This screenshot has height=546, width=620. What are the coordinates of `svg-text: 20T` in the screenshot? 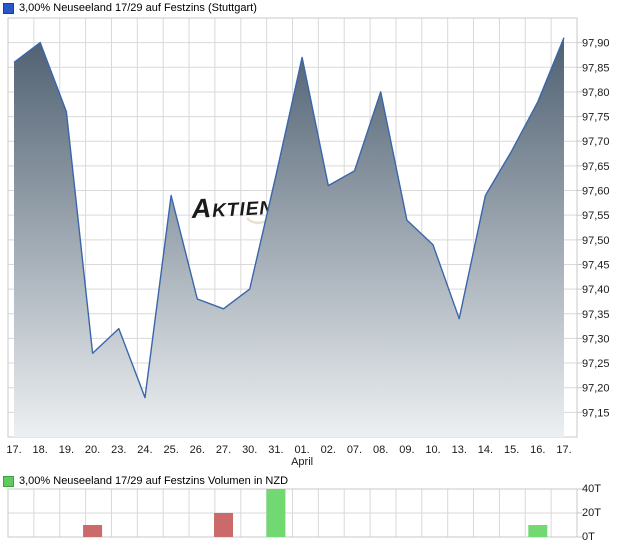 It's located at (591, 513).